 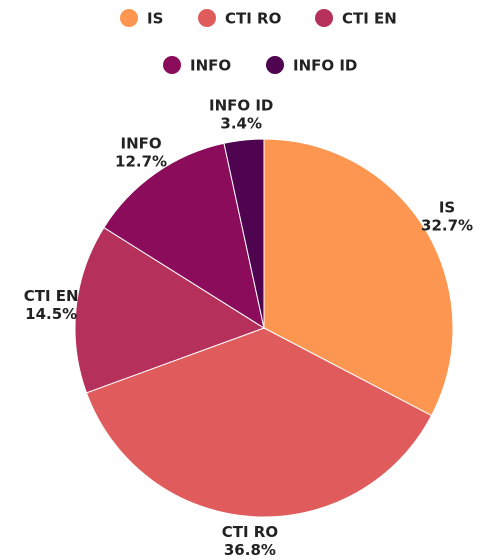 What do you see at coordinates (250, 548) in the screenshot?
I see `slice-label-value: 36.8%` at bounding box center [250, 548].